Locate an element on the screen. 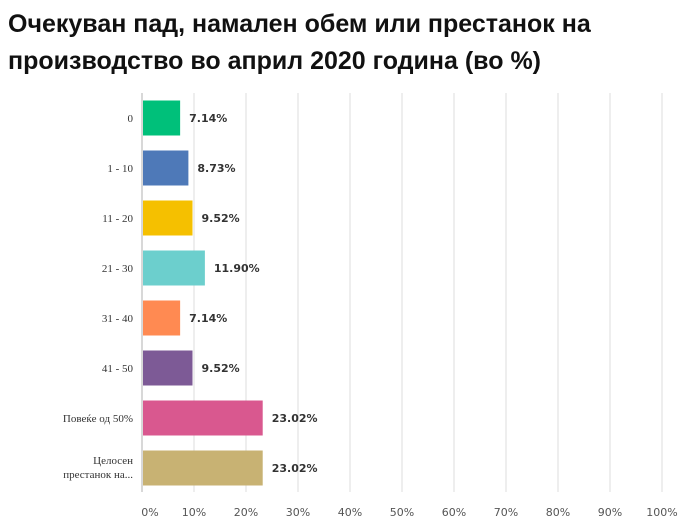  category-label: 1 - 10 is located at coordinates (120, 169).